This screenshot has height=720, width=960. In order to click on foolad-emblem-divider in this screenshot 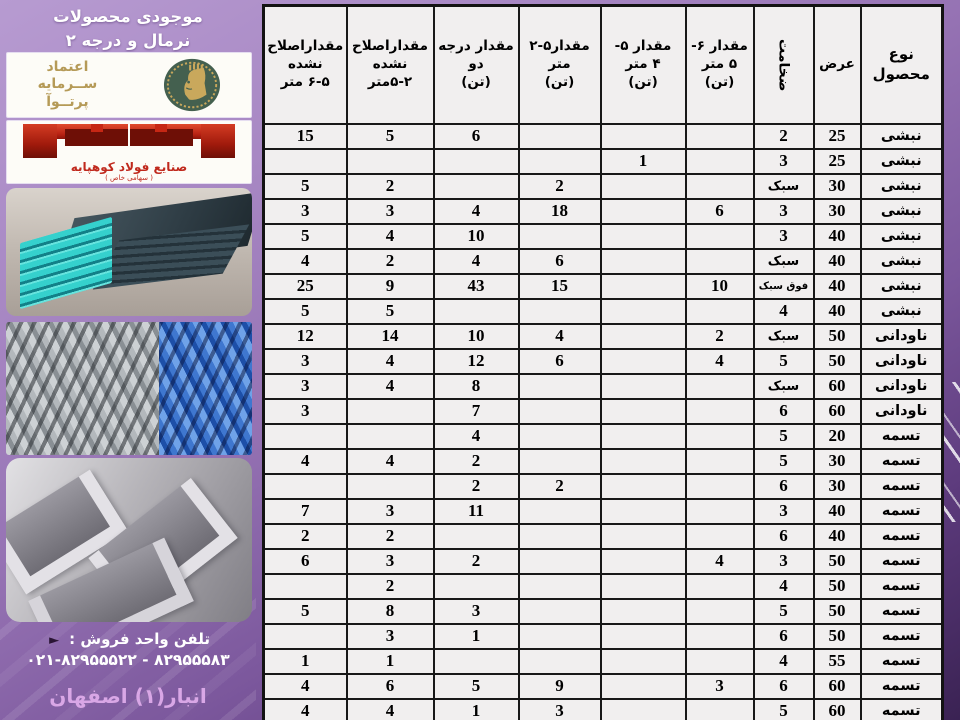, I will do `click(129, 141)`.